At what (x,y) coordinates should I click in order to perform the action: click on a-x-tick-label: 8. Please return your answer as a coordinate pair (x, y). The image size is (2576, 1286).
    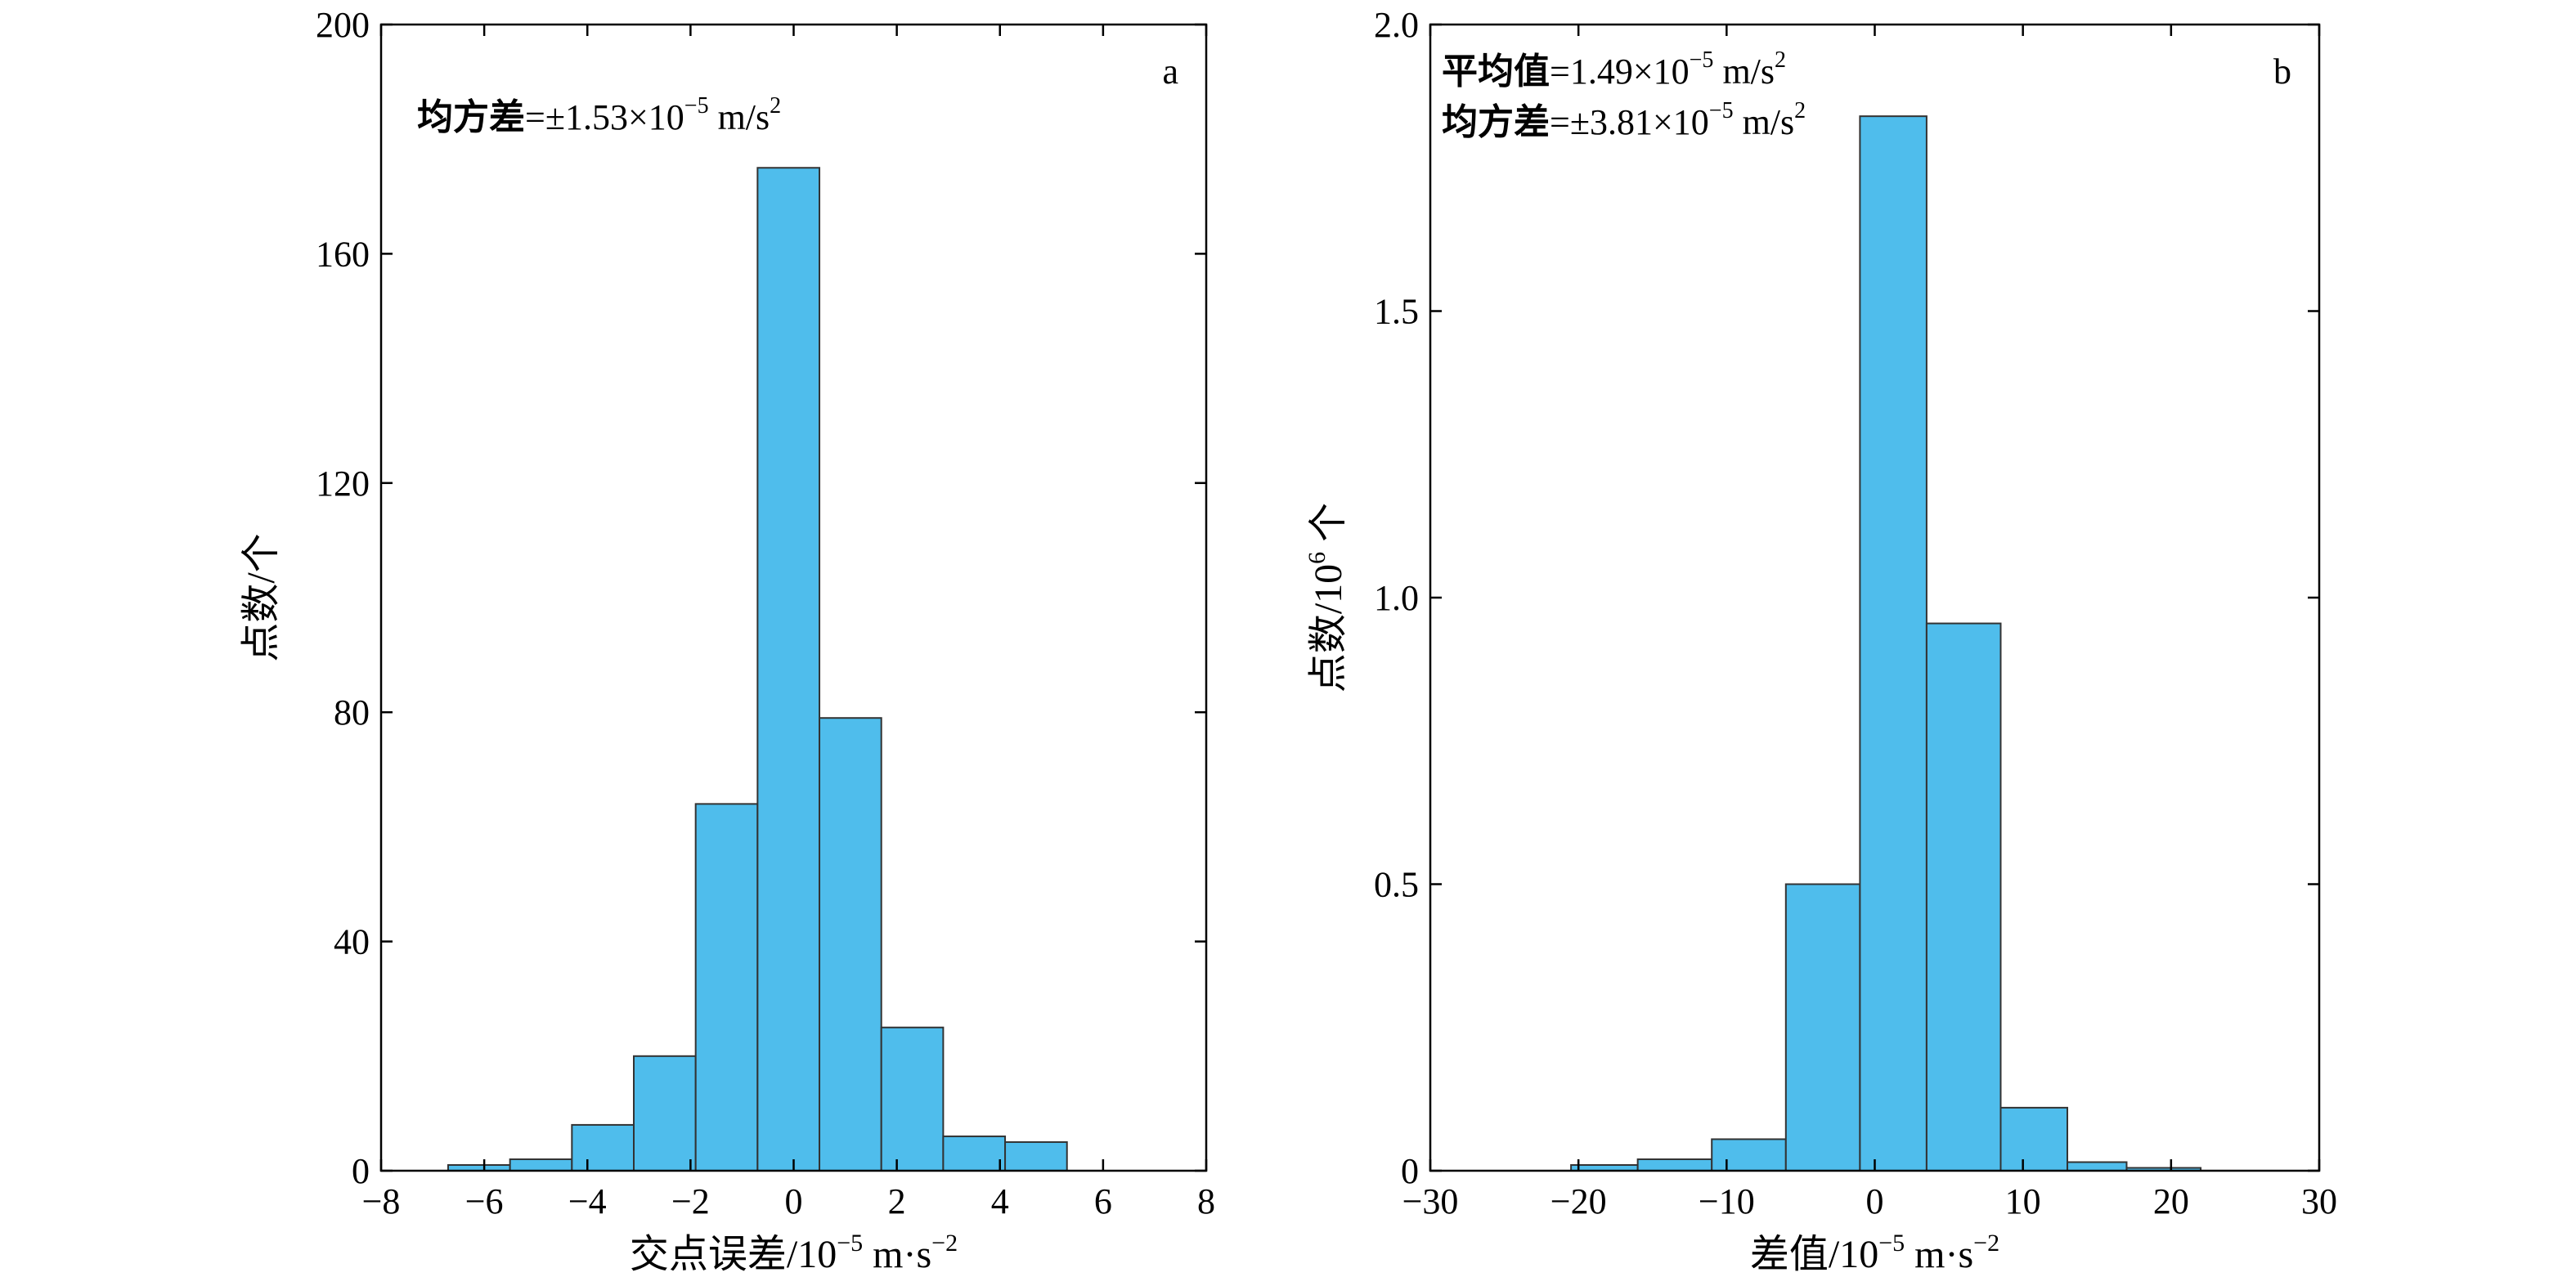
    Looking at the image, I should click on (1206, 1201).